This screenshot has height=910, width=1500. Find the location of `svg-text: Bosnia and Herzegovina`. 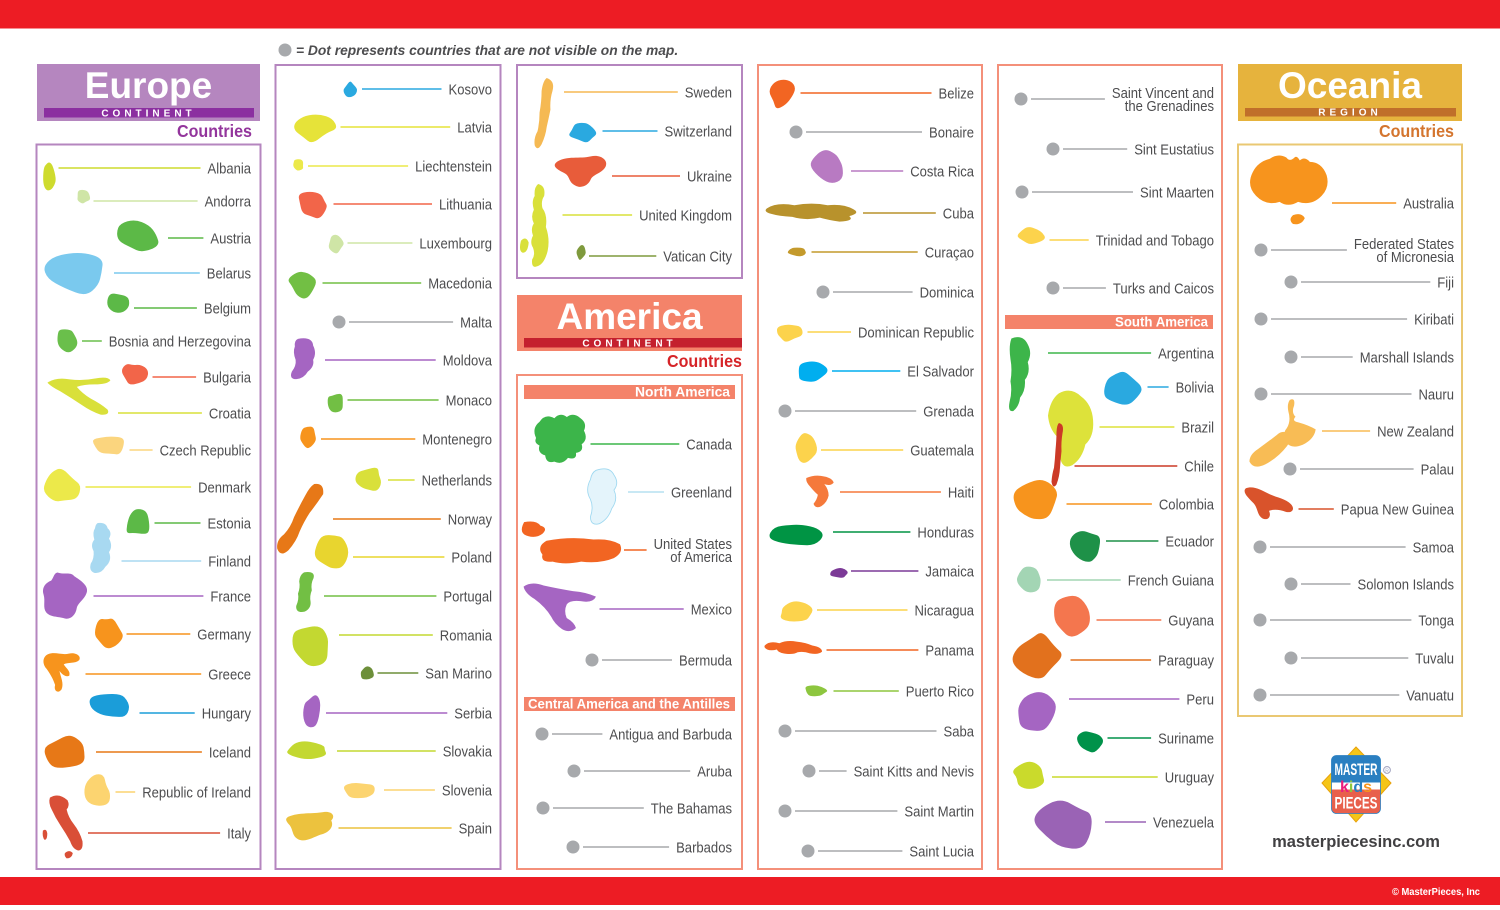

svg-text: Bosnia and Herzegovina is located at coordinates (180, 341).